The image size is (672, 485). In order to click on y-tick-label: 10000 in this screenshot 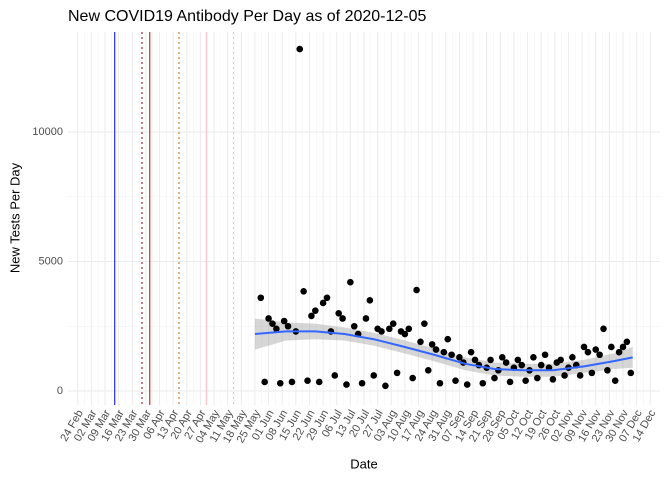, I will do `click(47, 132)`.